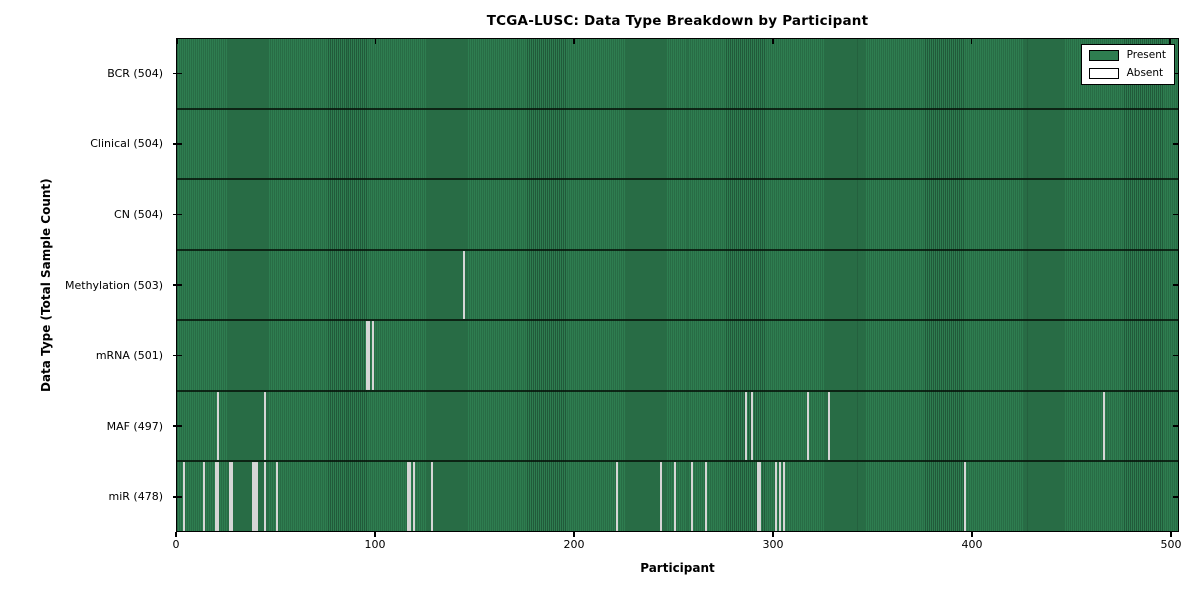 The width and height of the screenshot is (1200, 600). Describe the element at coordinates (677, 568) in the screenshot. I see `x-axis-label: Participant` at that location.